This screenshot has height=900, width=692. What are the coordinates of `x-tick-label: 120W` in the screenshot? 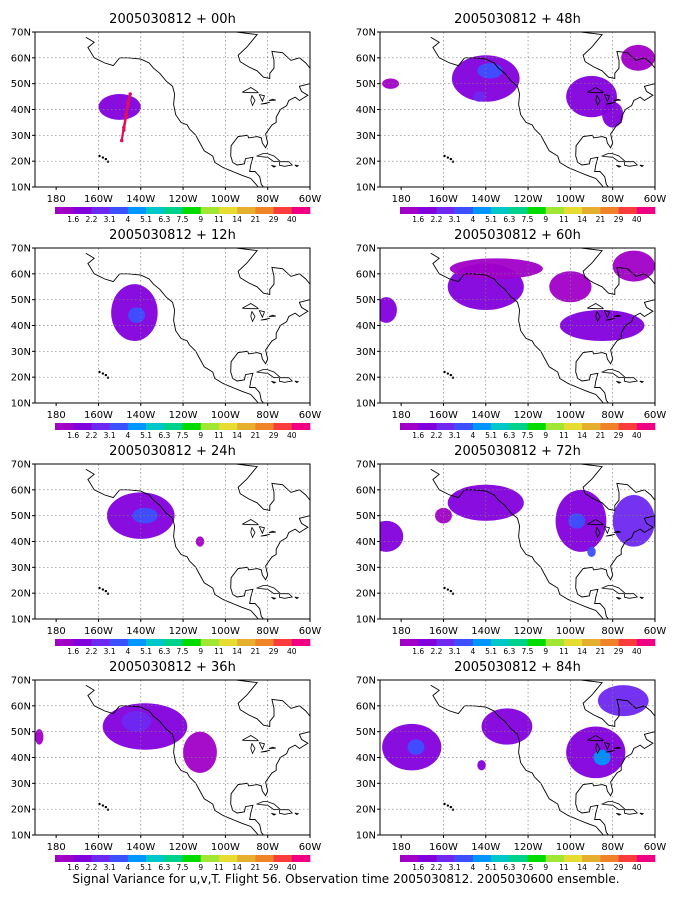 It's located at (528, 631).